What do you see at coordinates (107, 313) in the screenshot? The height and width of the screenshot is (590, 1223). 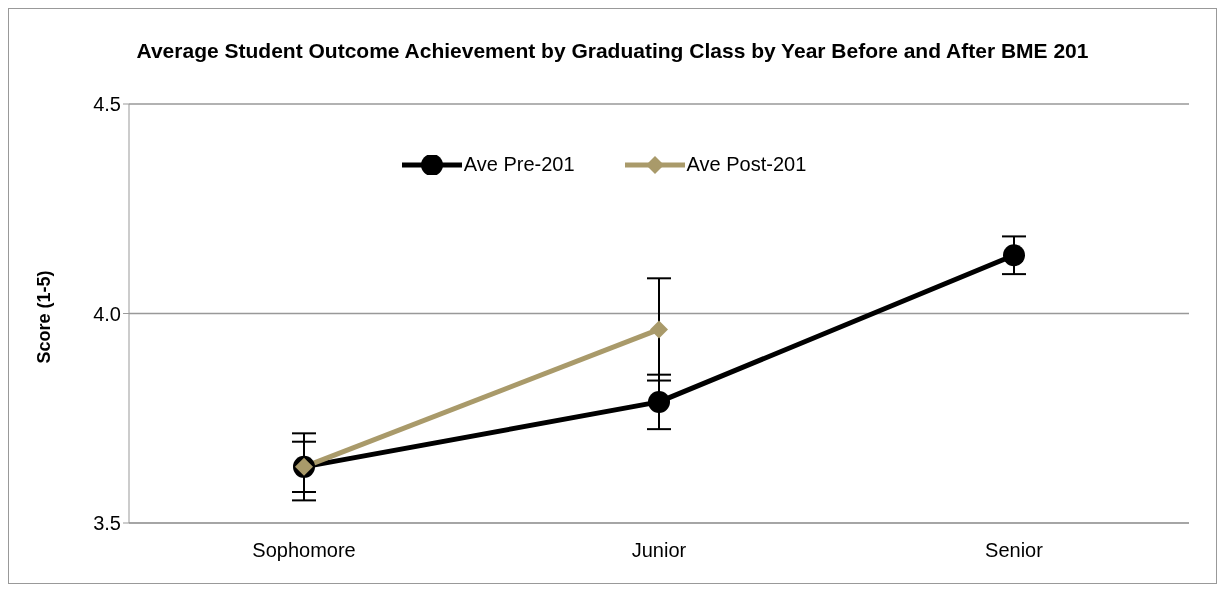 I see `y-tick-label: 4.0` at bounding box center [107, 313].